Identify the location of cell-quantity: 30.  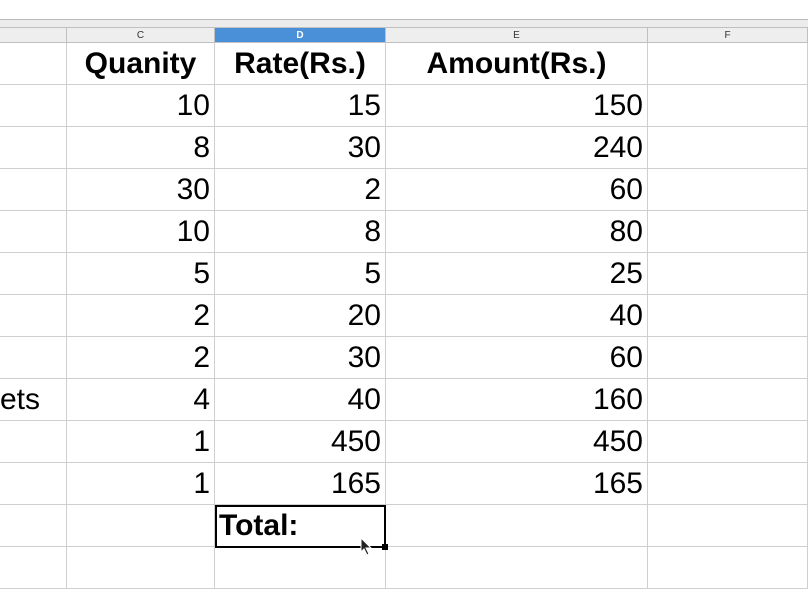
(141, 190).